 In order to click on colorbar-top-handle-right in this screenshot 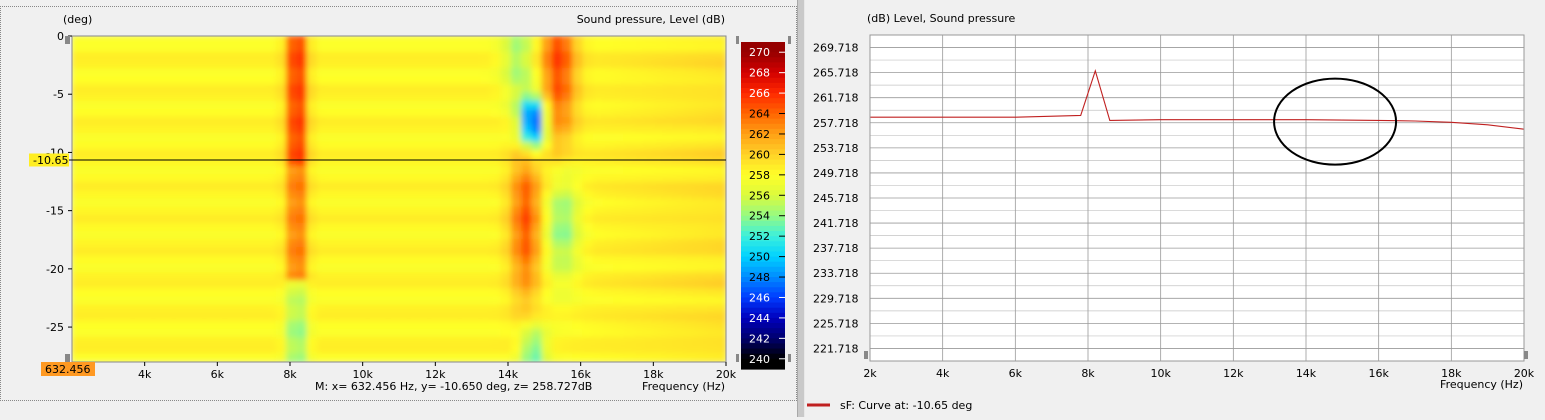, I will do `click(789, 40)`.